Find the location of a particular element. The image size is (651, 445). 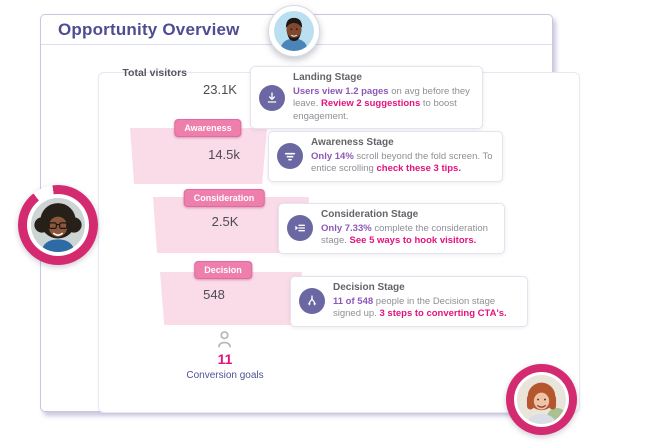

decision-value: 548 is located at coordinates (214, 294).